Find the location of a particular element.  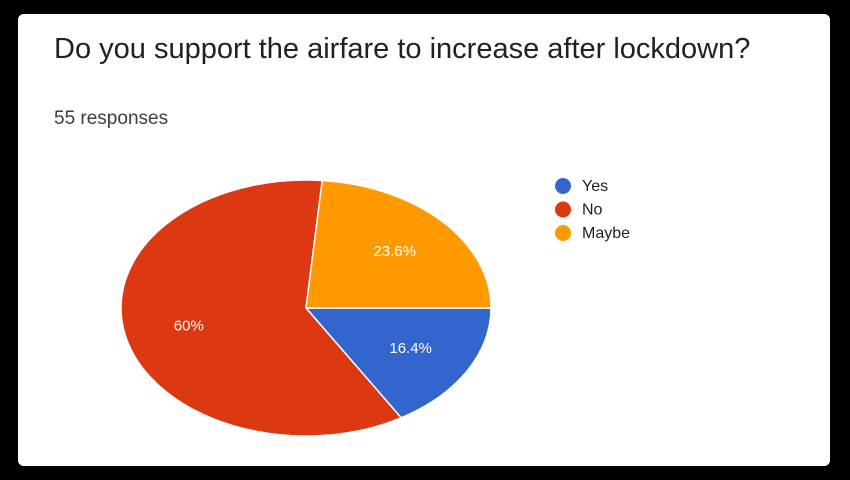

response-count: 55 responses is located at coordinates (111, 118).